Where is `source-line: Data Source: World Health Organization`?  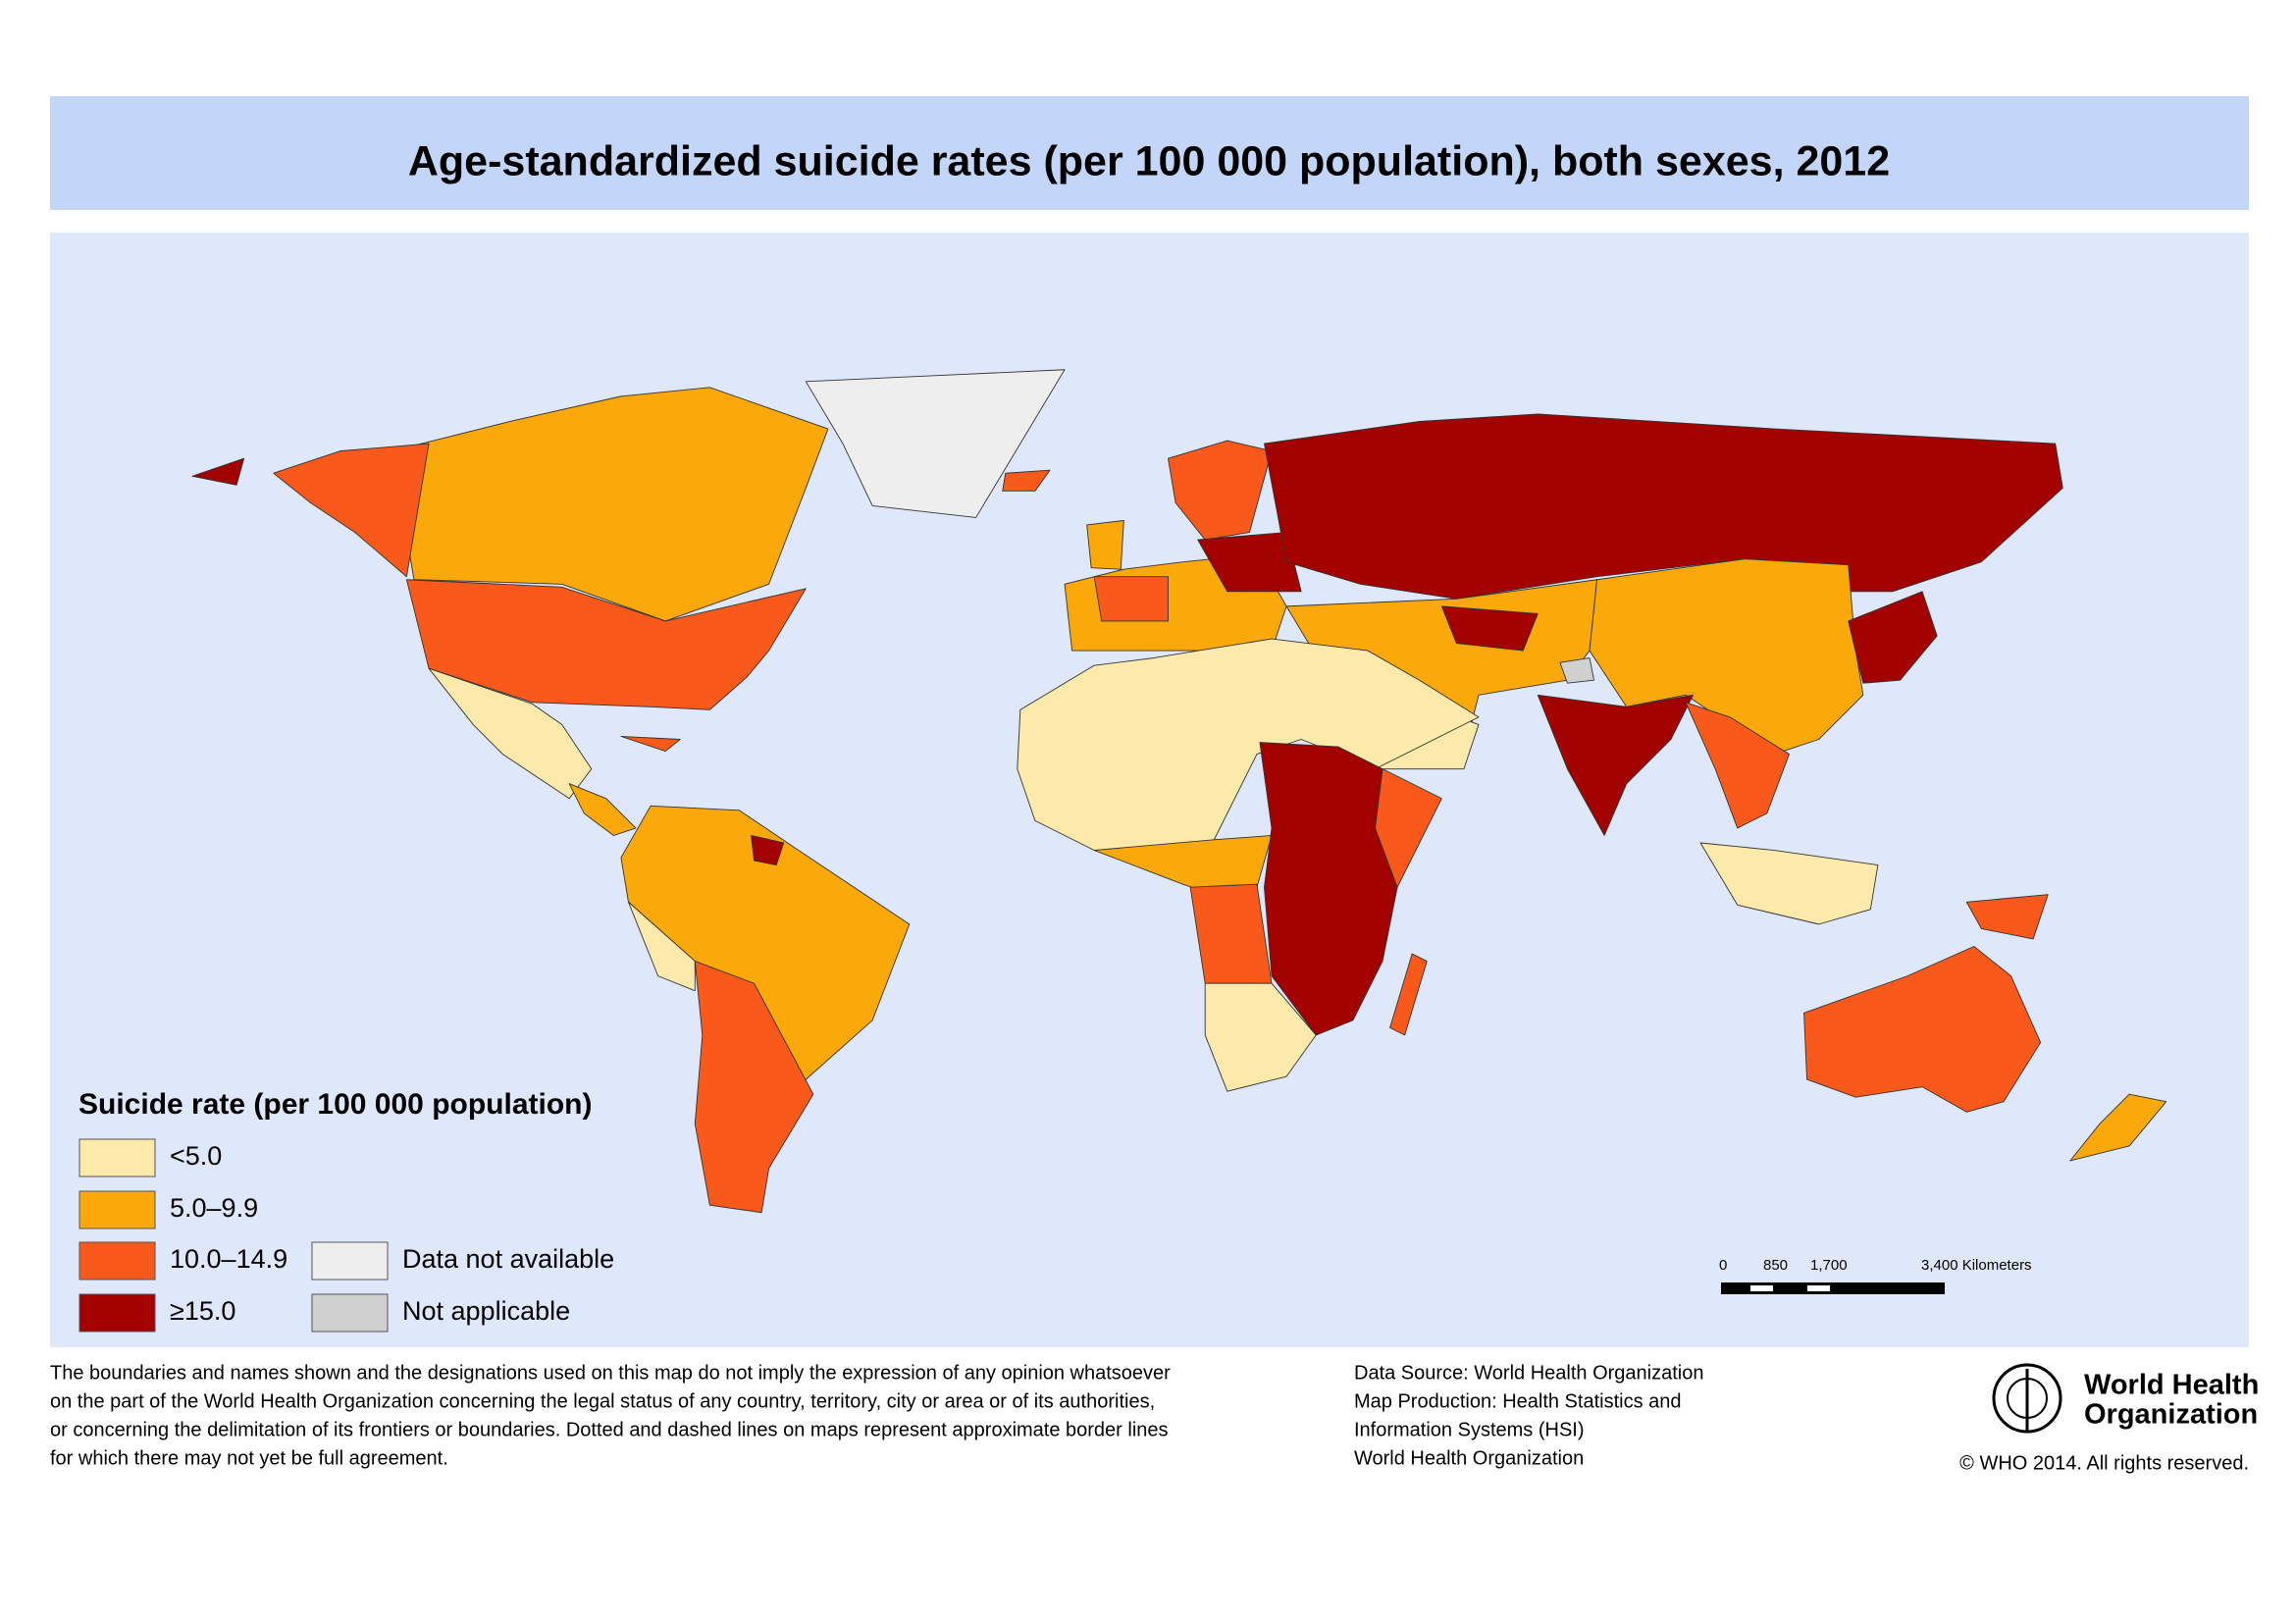 source-line: Data Source: World Health Organization is located at coordinates (1528, 1373).